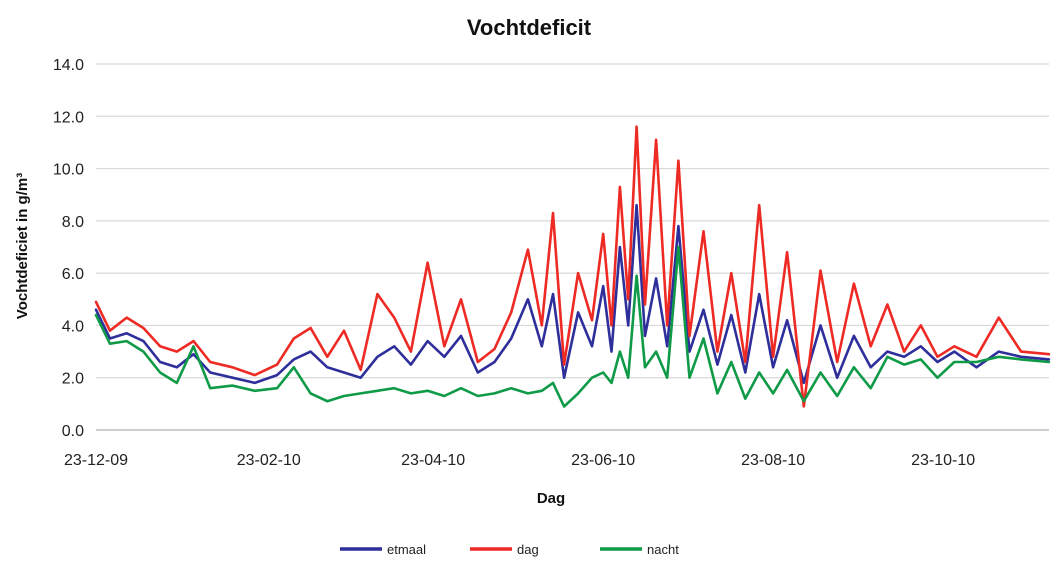  Describe the element at coordinates (433, 460) in the screenshot. I see `x-tick-label: 23-04-10` at that location.